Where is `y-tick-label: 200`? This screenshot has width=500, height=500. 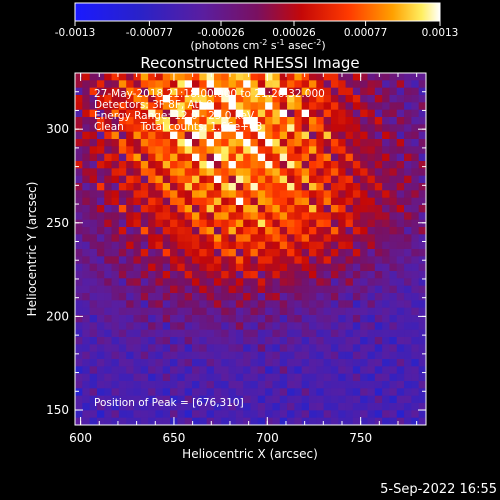
y-tick-label: 200 is located at coordinates (57, 316).